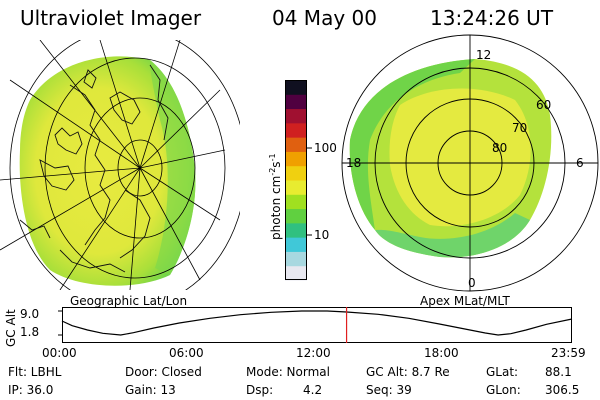 This screenshot has width=600, height=400. I want to click on colorbar-frame, so click(296, 180).